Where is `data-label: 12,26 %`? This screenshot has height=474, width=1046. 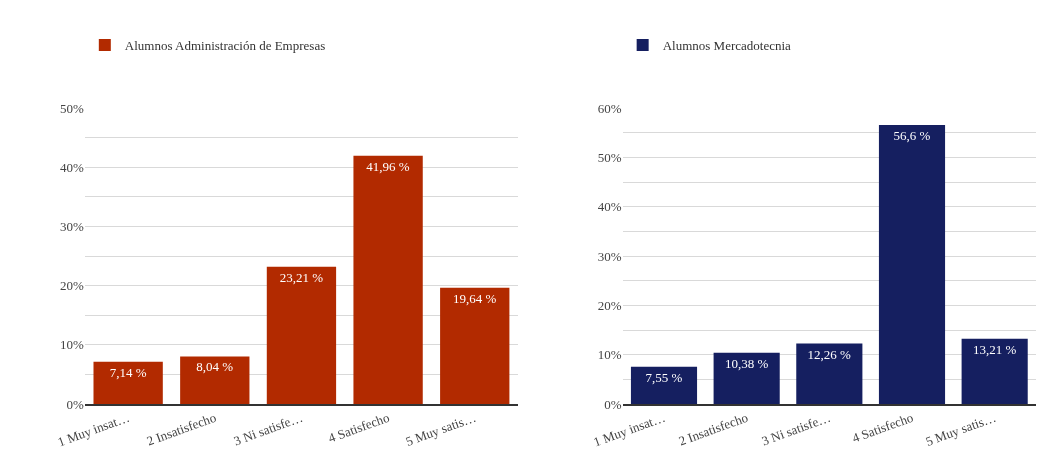
data-label: 12,26 % is located at coordinates (829, 354).